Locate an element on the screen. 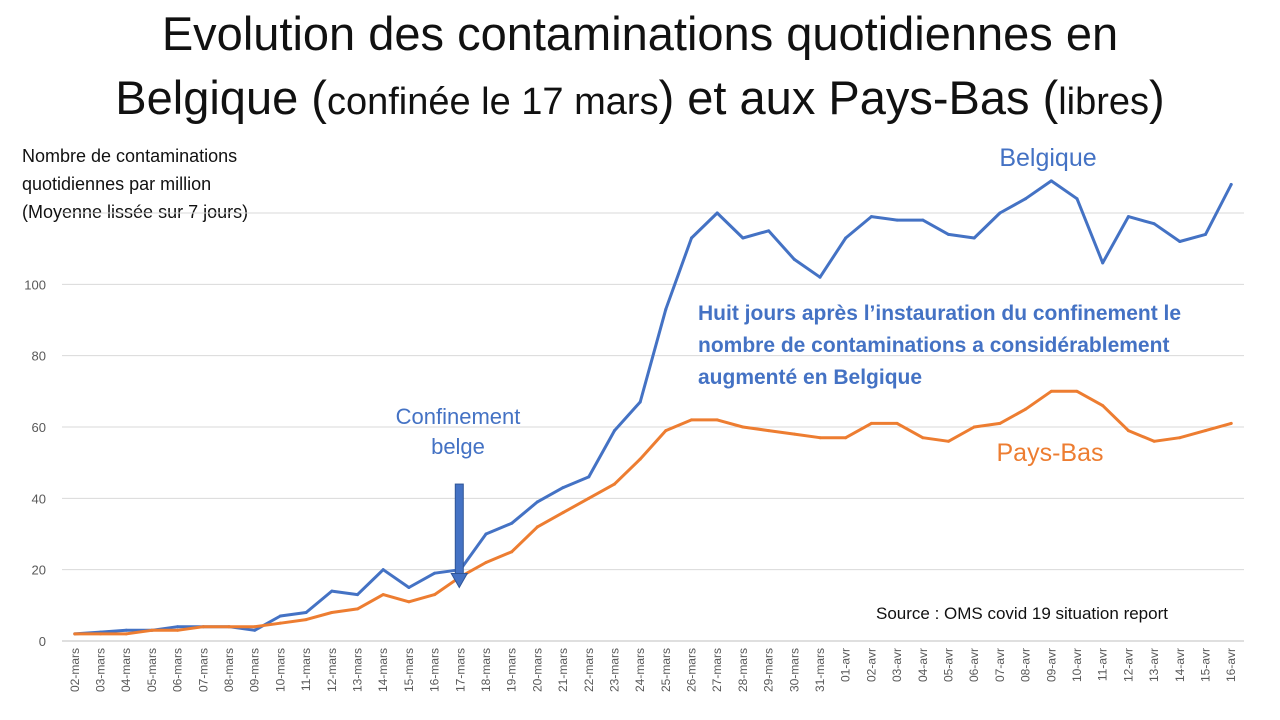 The height and width of the screenshot is (720, 1280). x-tick-label: 28-mars is located at coordinates (743, 670).